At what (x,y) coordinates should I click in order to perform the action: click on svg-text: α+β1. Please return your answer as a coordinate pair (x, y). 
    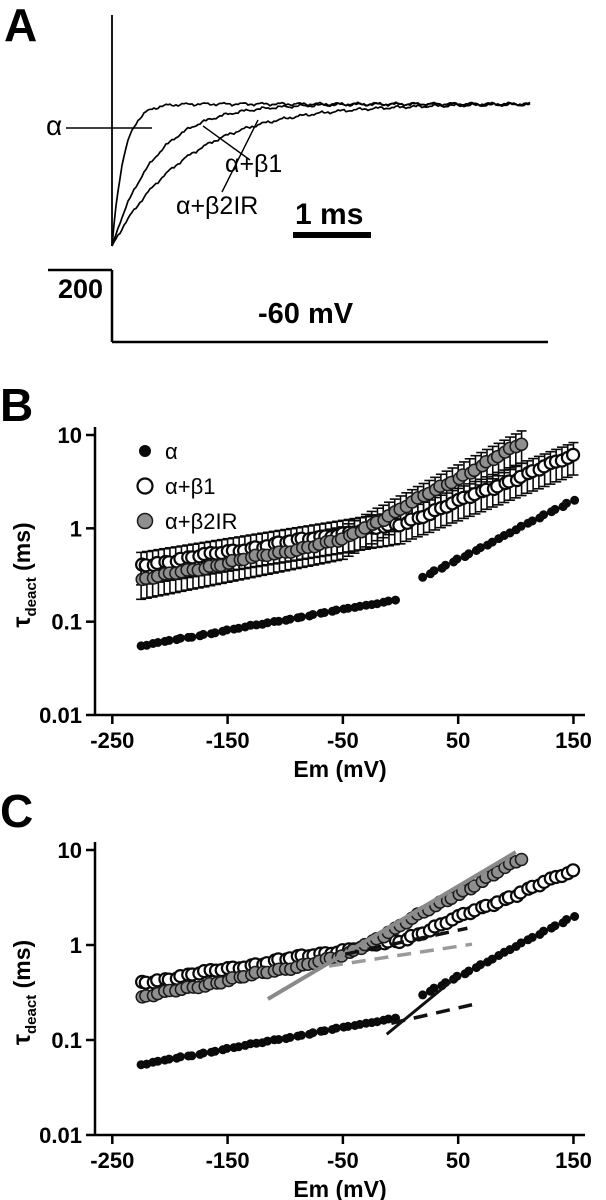
    Looking at the image, I should click on (190, 486).